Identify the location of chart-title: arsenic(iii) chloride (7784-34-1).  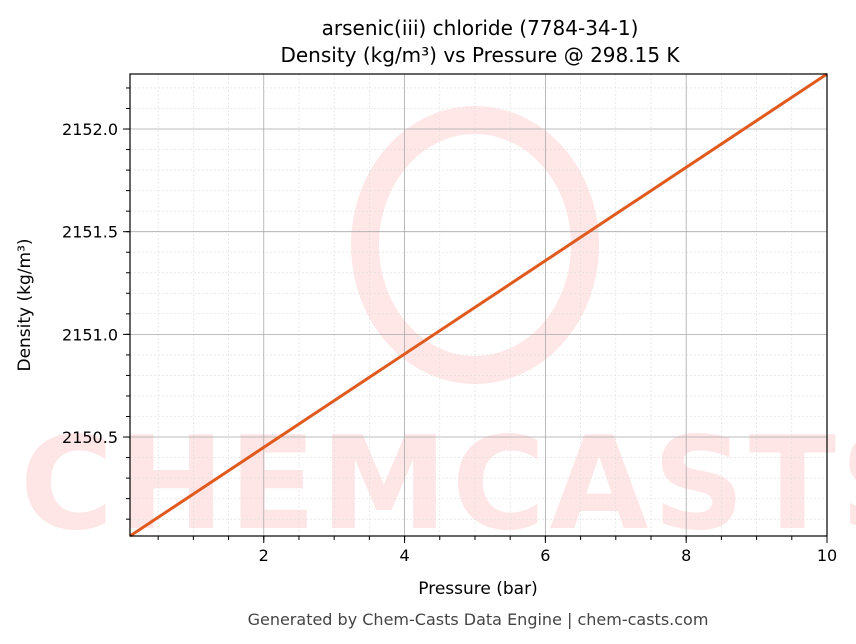
(480, 28).